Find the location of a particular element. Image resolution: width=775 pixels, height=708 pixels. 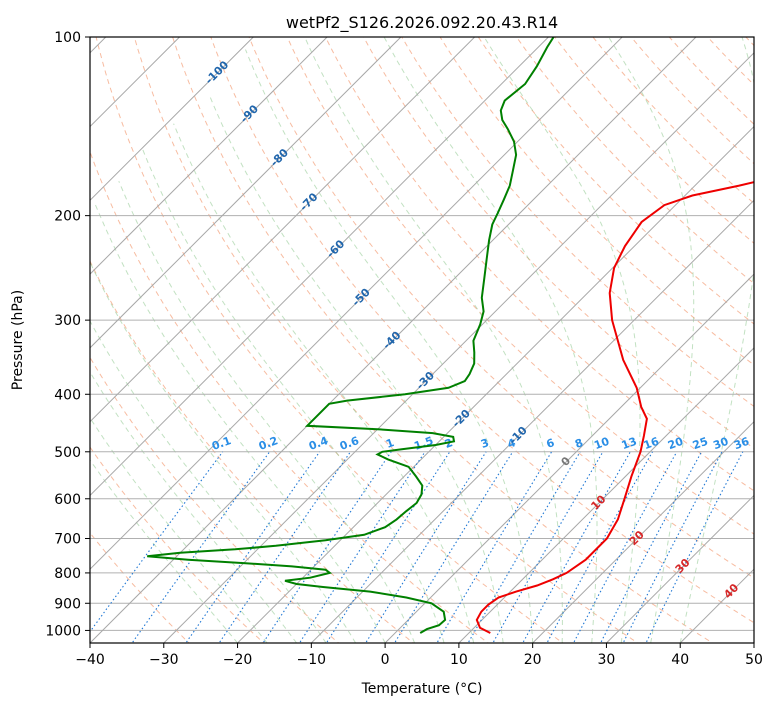

y-tick-label: 700 is located at coordinates (67, 540).